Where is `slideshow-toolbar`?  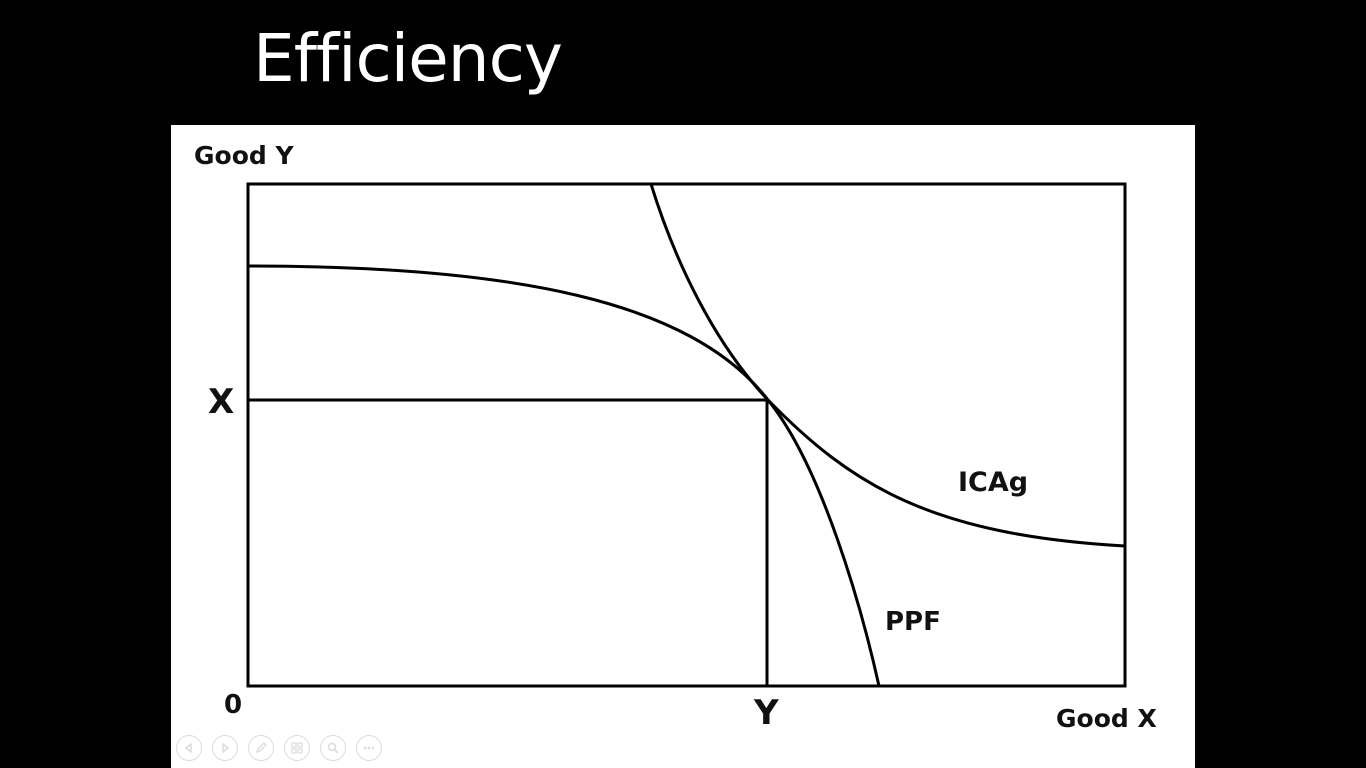
slideshow-toolbar is located at coordinates (279, 749).